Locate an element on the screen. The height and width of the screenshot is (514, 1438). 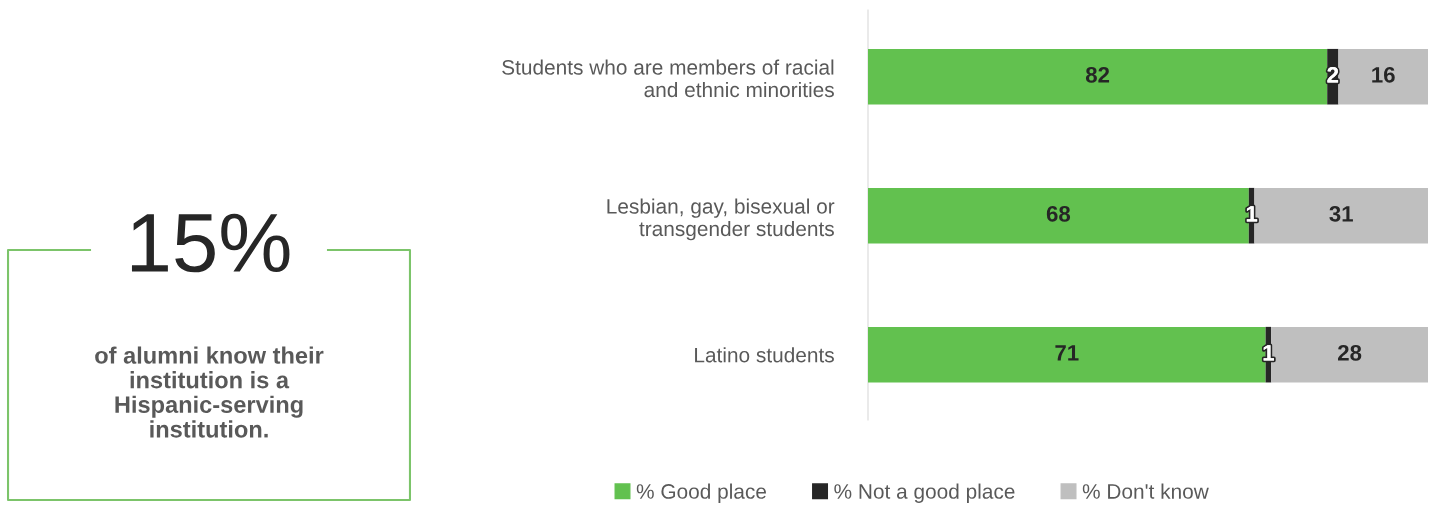
legend-label: % Don't know is located at coordinates (1145, 491).